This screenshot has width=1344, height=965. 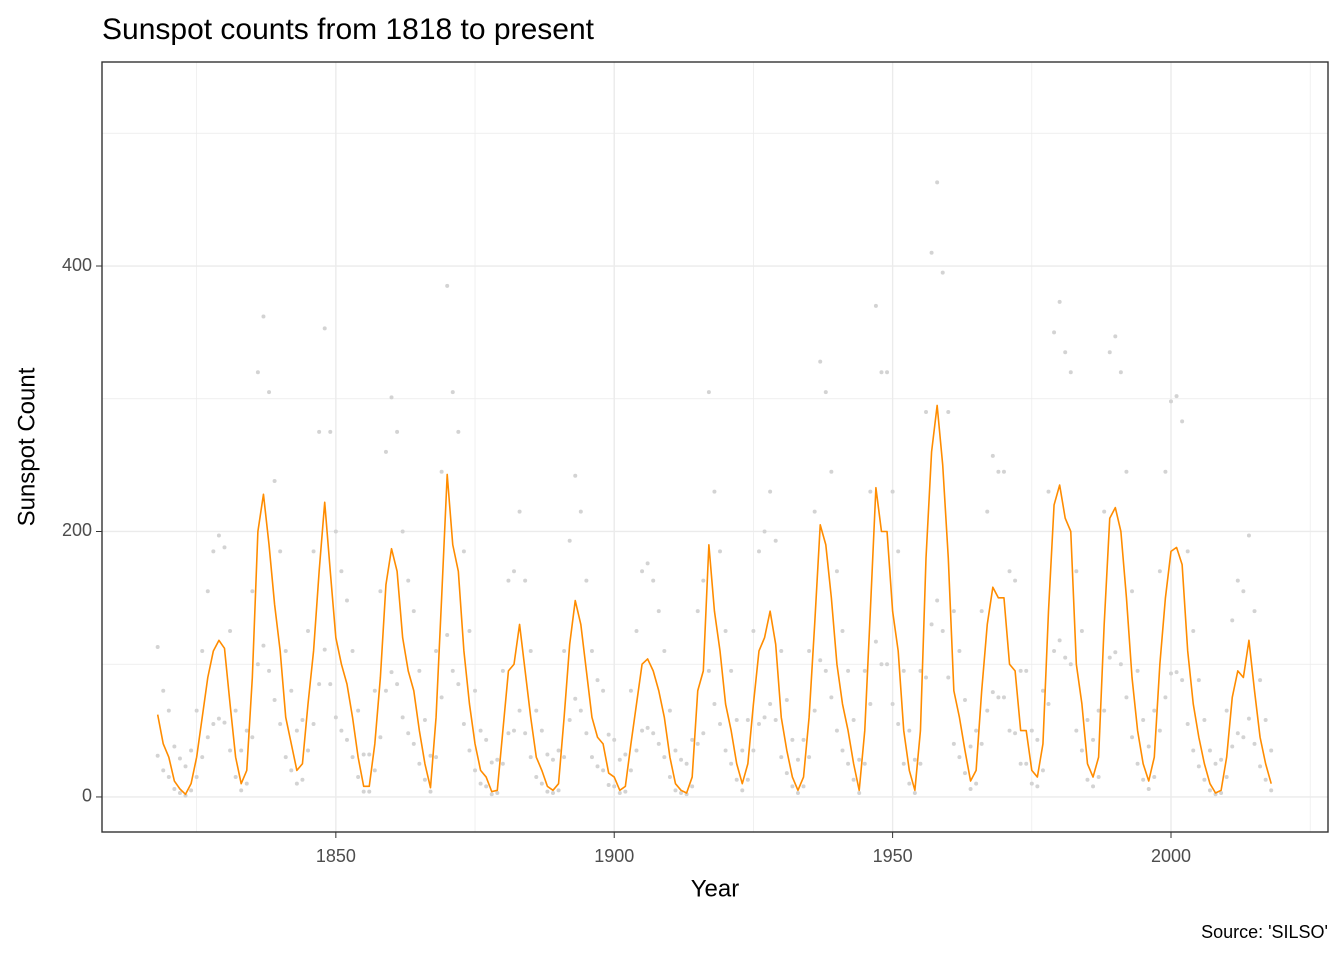 What do you see at coordinates (87, 796) in the screenshot?
I see `y-tick-label: 0` at bounding box center [87, 796].